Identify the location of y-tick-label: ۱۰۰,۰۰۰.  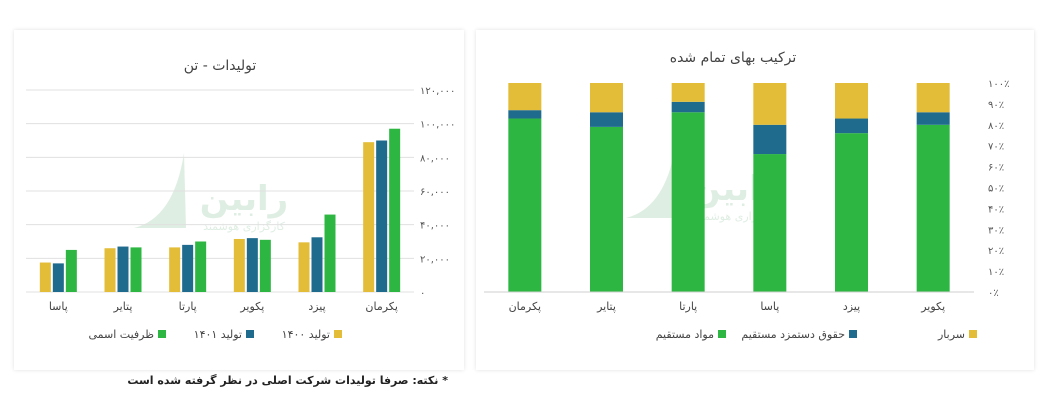
(437, 125).